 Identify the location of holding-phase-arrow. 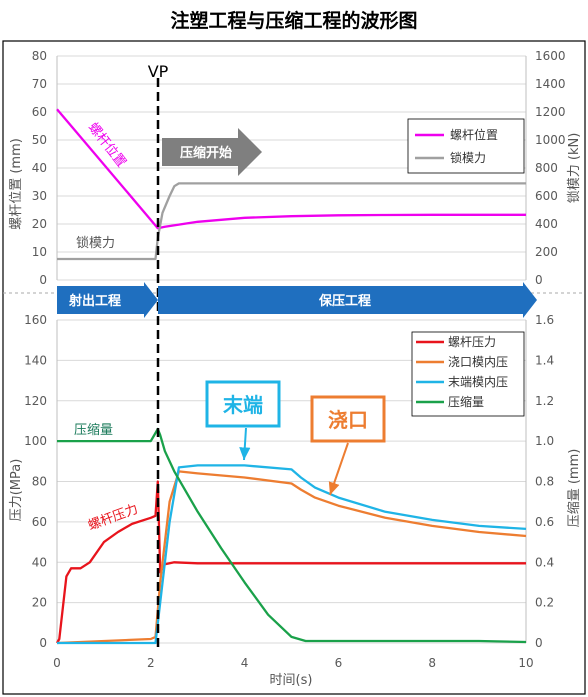
(347, 300).